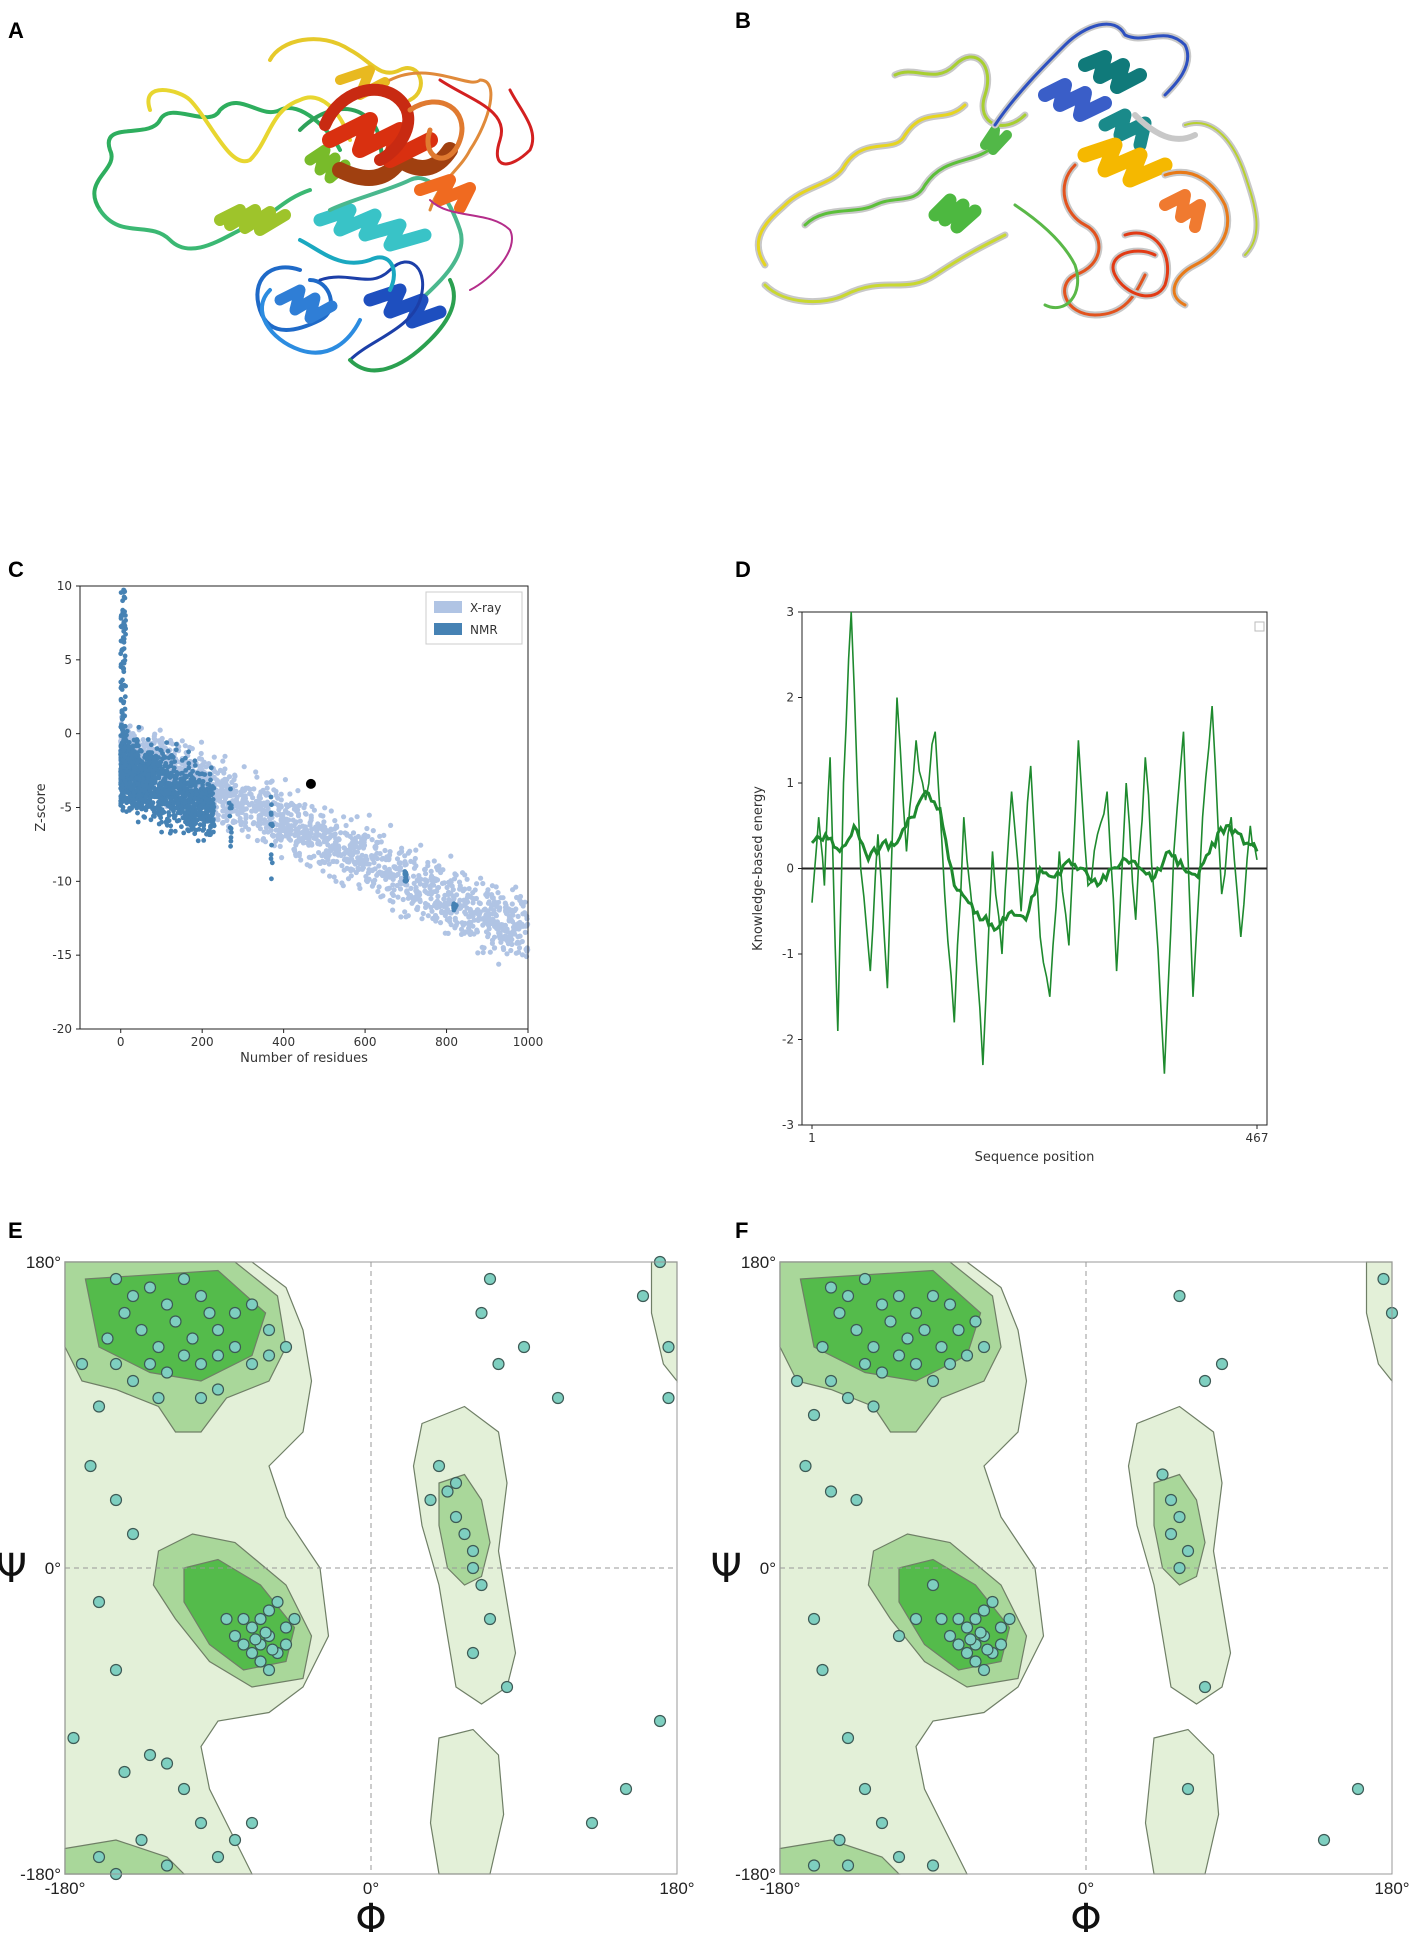 This screenshot has width=1411, height=1957. Describe the element at coordinates (1035, 1157) in the screenshot. I see `x-axis-label: Sequence position` at that location.